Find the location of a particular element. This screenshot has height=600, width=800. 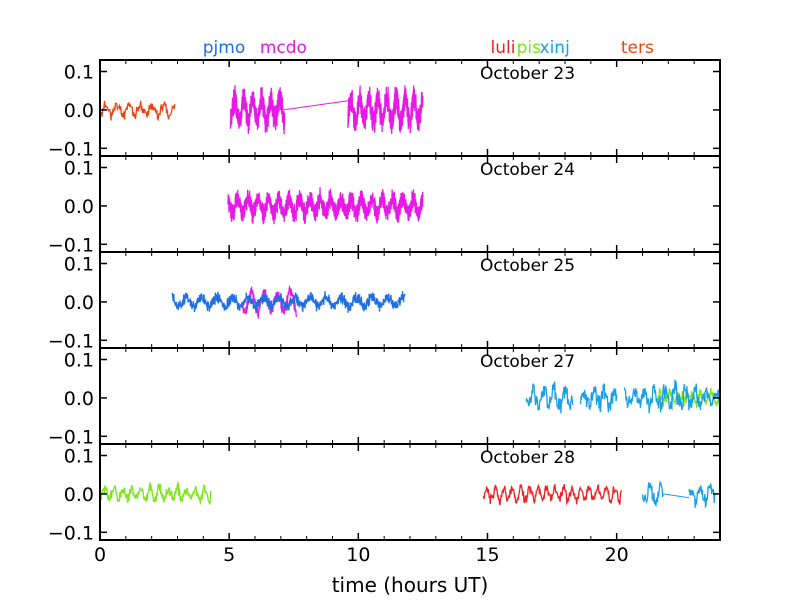

site-label-xinj: xinj is located at coordinates (555, 48).